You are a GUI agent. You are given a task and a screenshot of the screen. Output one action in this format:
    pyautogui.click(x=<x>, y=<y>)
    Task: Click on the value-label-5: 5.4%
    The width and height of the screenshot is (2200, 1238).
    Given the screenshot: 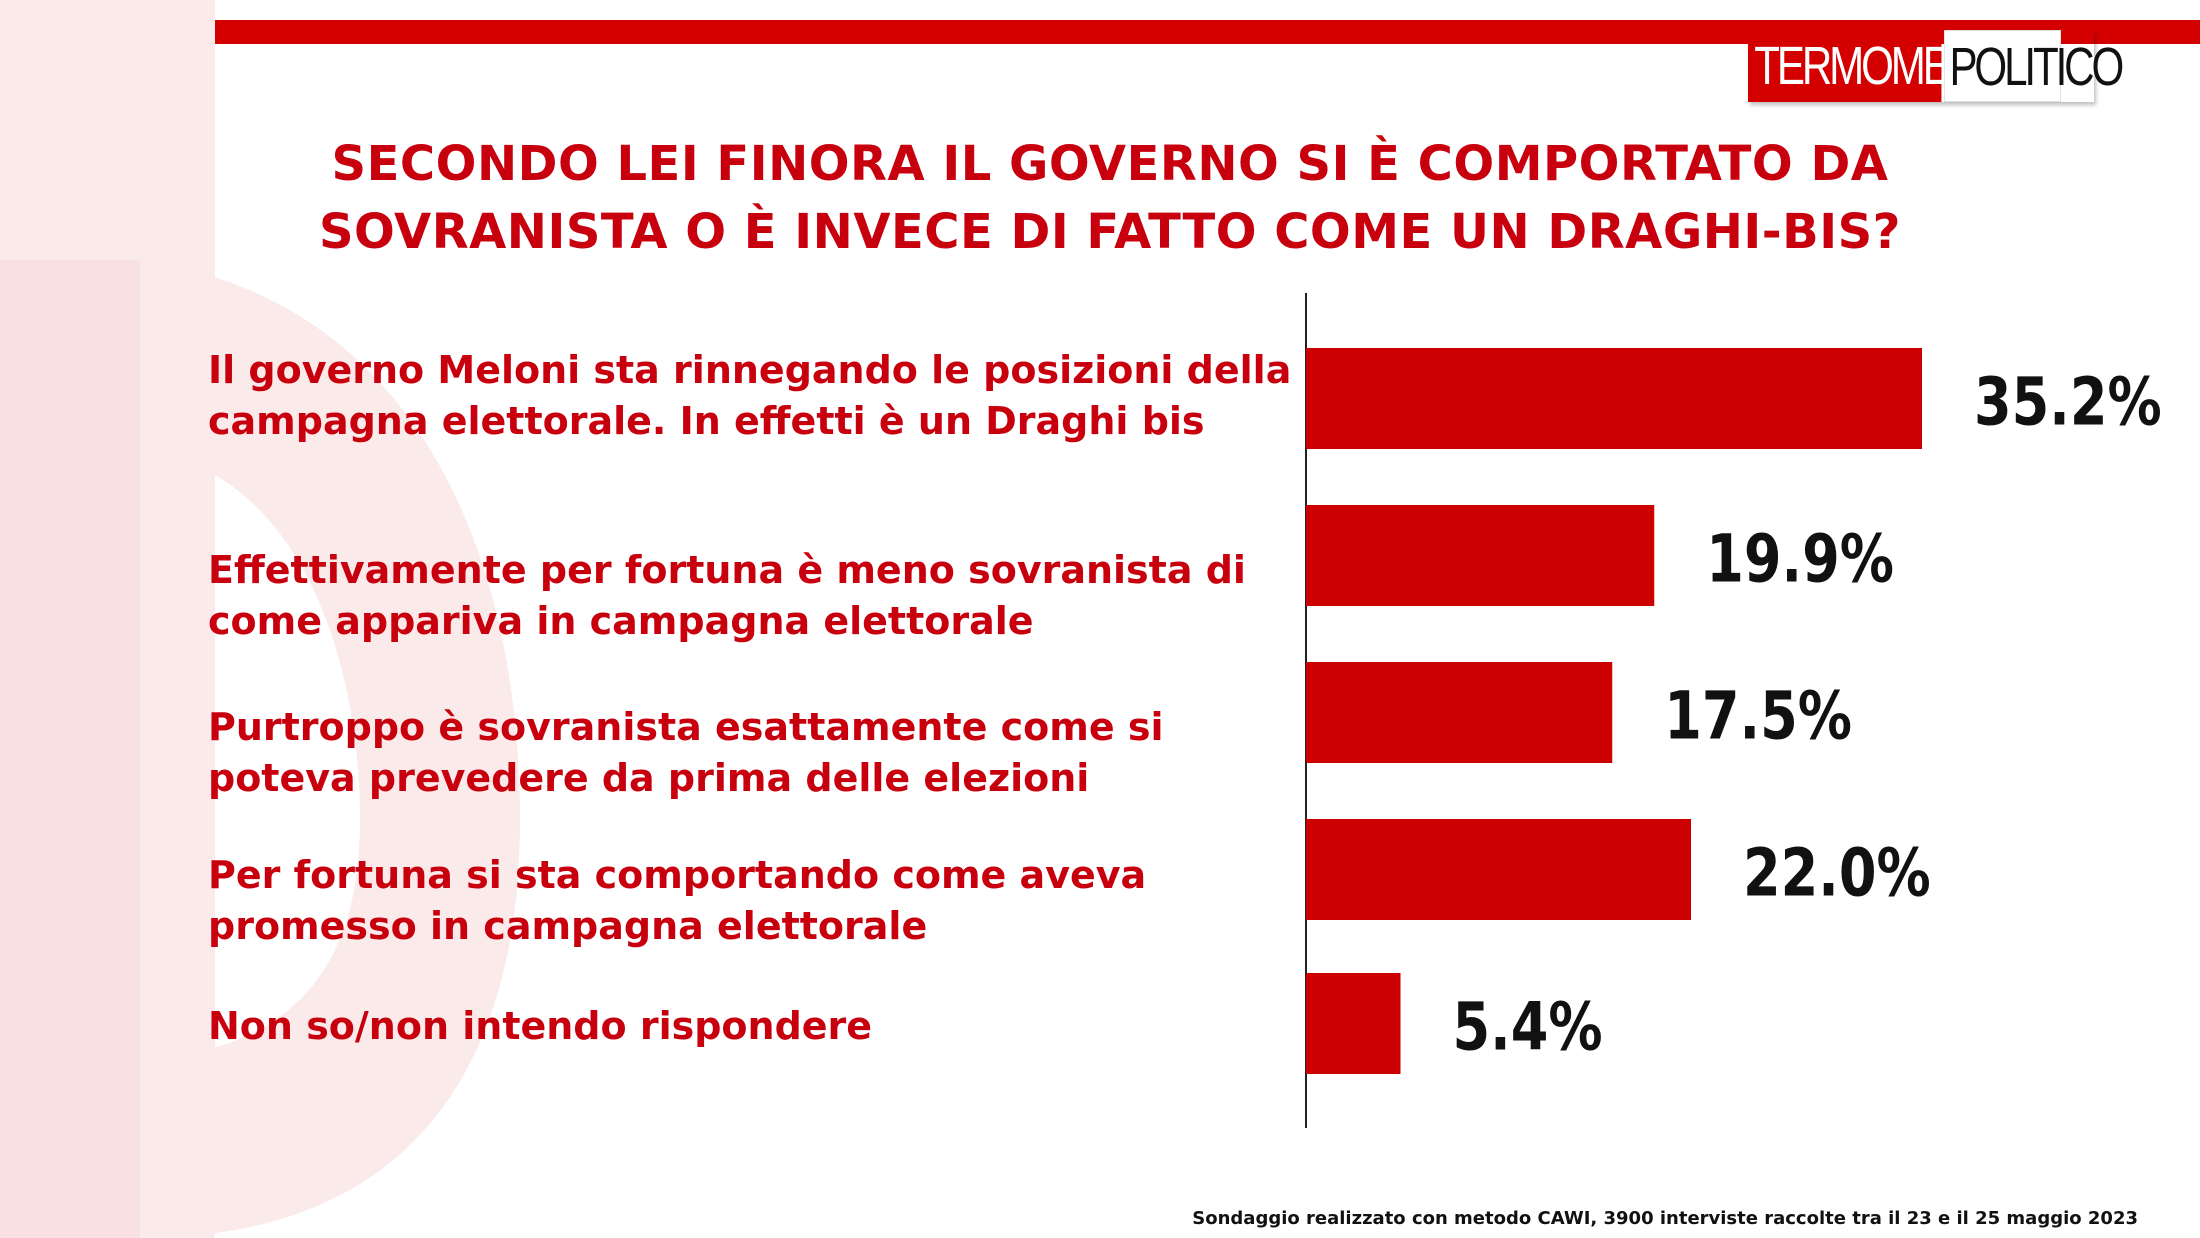 What is the action you would take?
    pyautogui.click(x=1528, y=1027)
    